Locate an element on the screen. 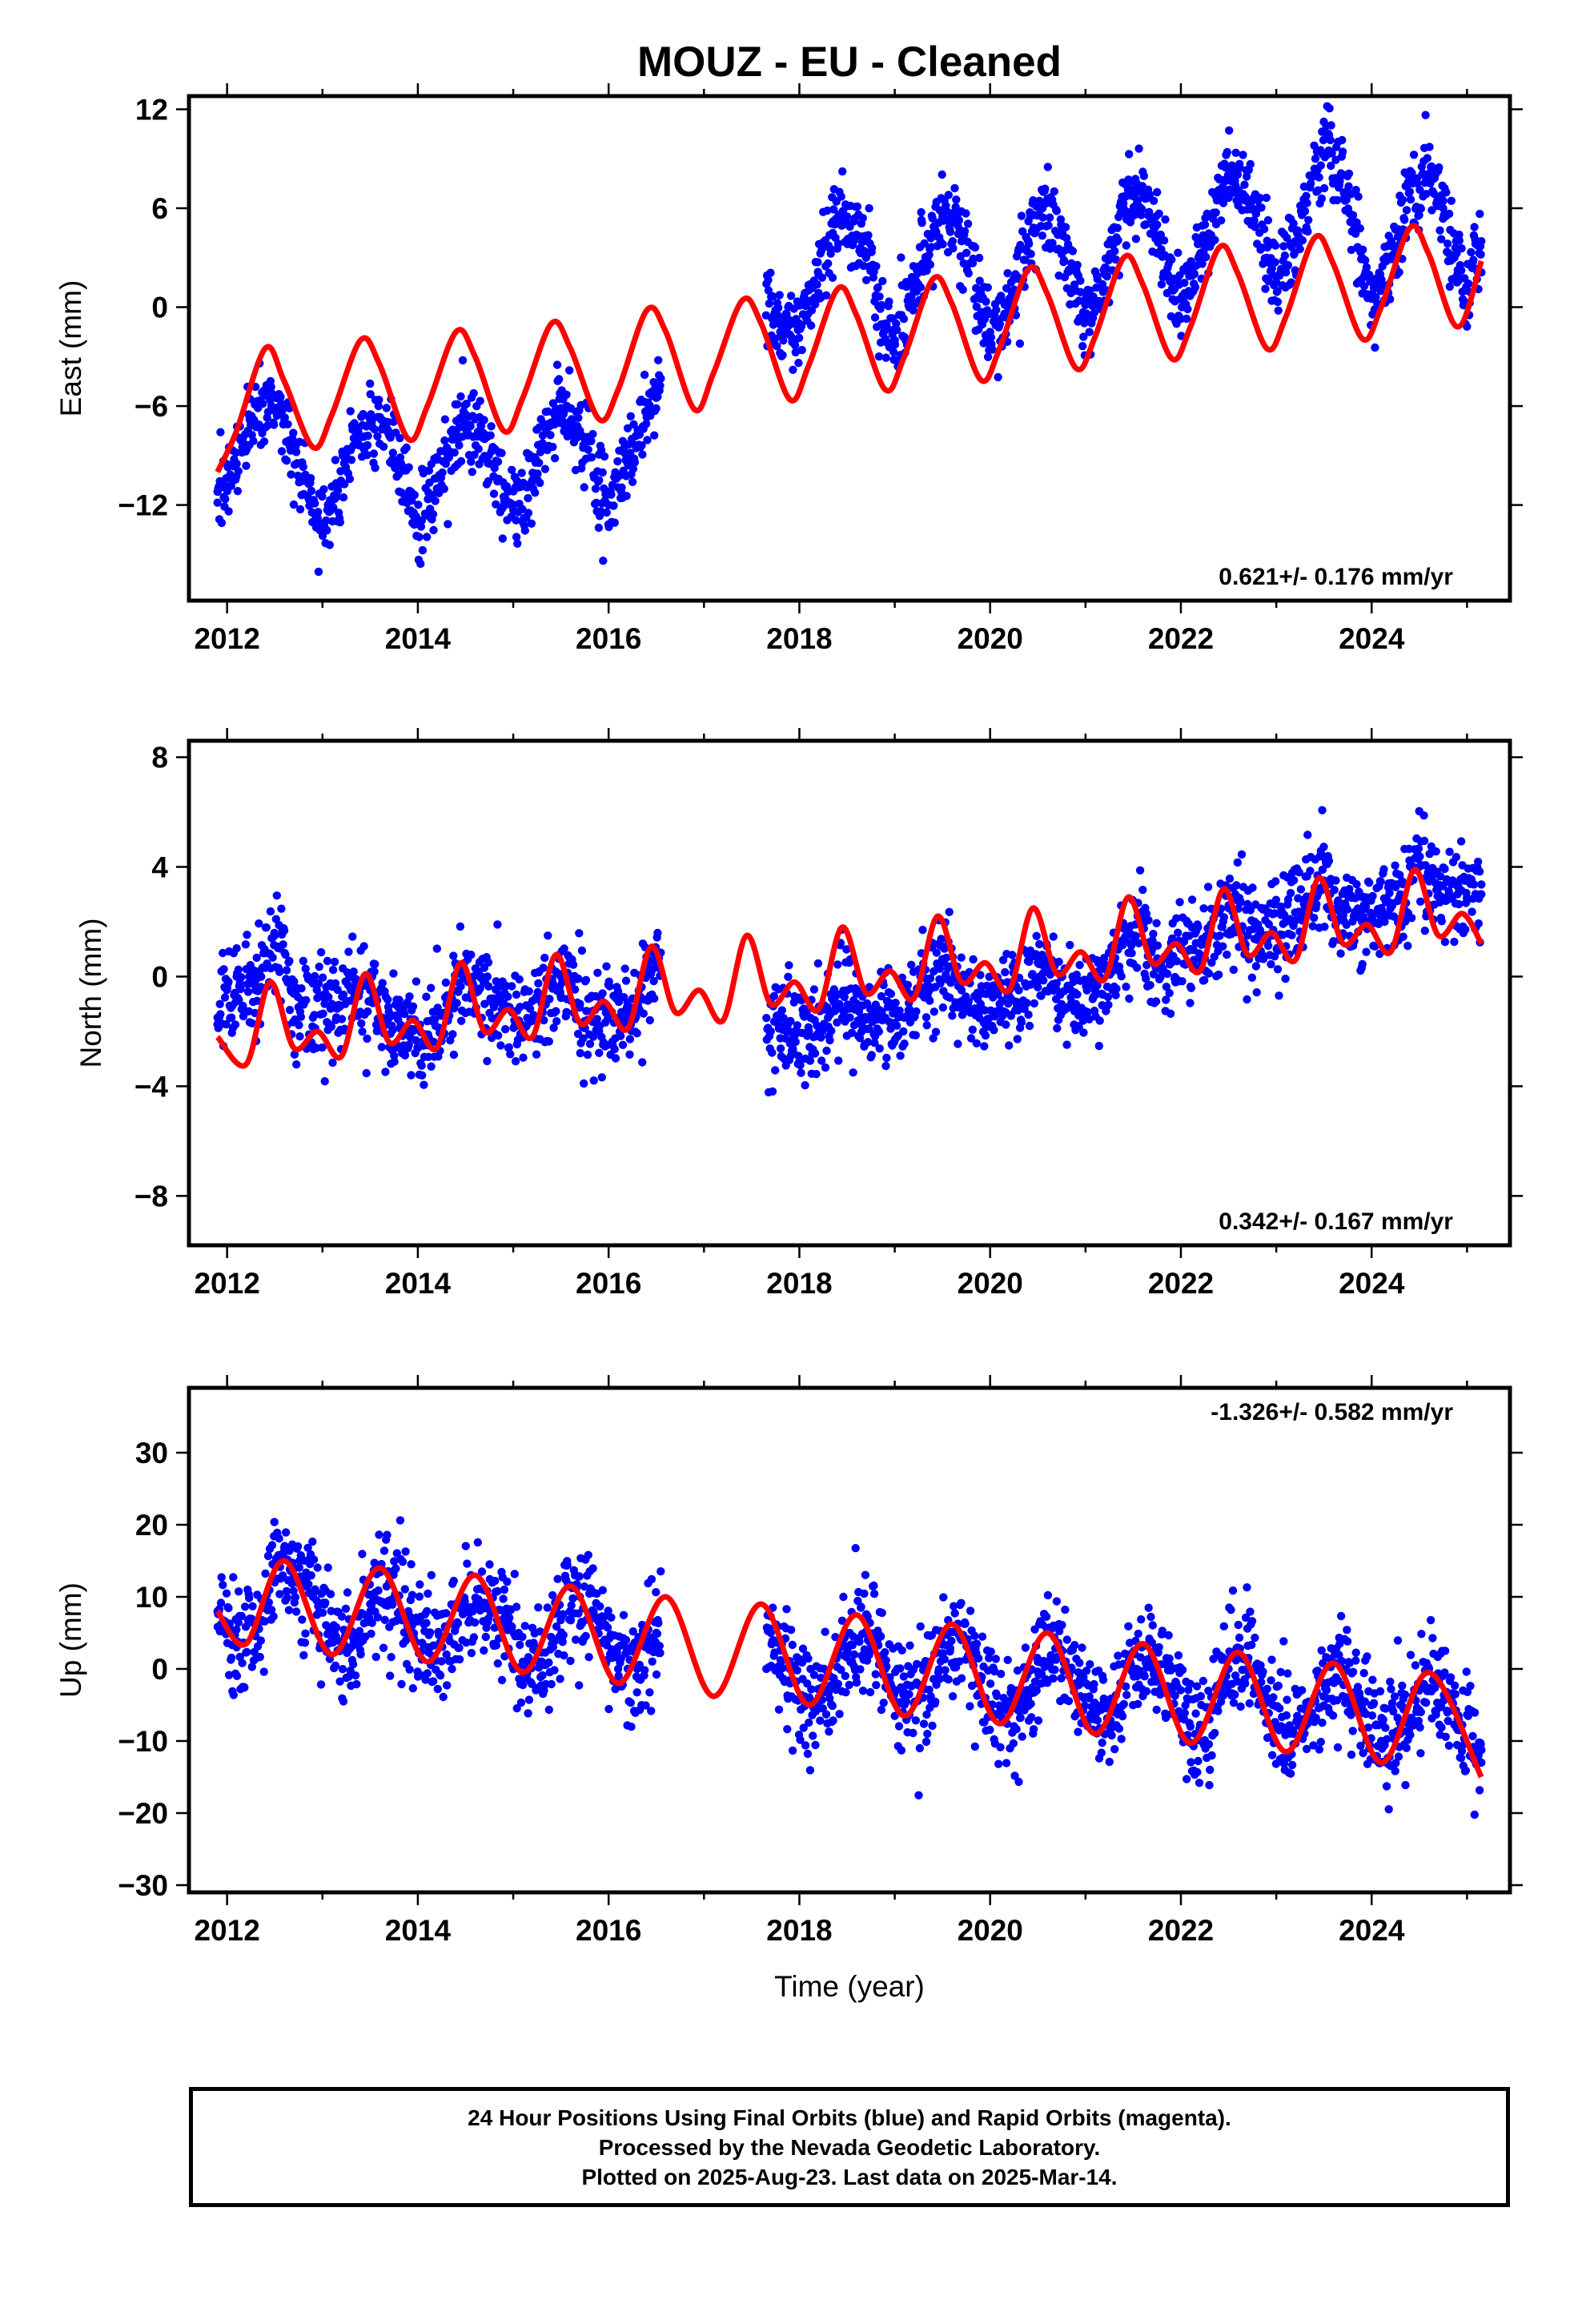 This screenshot has width=1582, height=2324. east-x-tick-label: 2016 is located at coordinates (608, 638).